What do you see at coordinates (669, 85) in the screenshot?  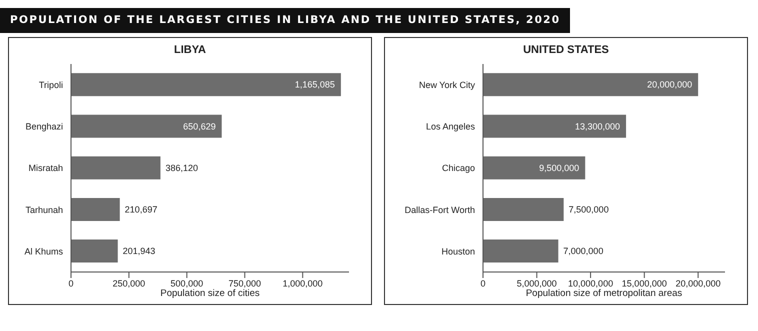 I see `data-label: 20,000,000` at bounding box center [669, 85].